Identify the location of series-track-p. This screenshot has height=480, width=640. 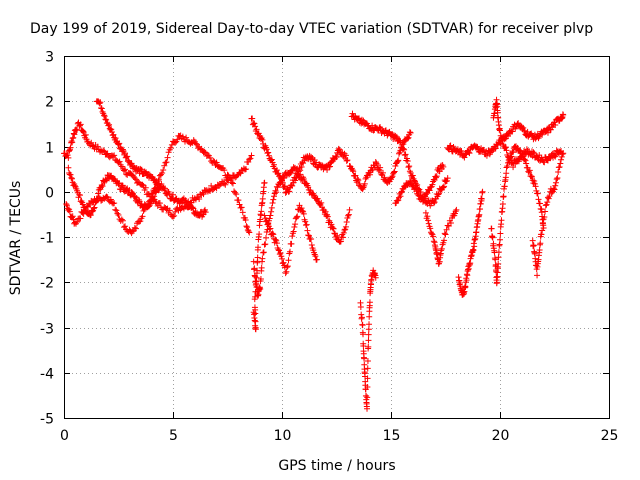
(527, 133).